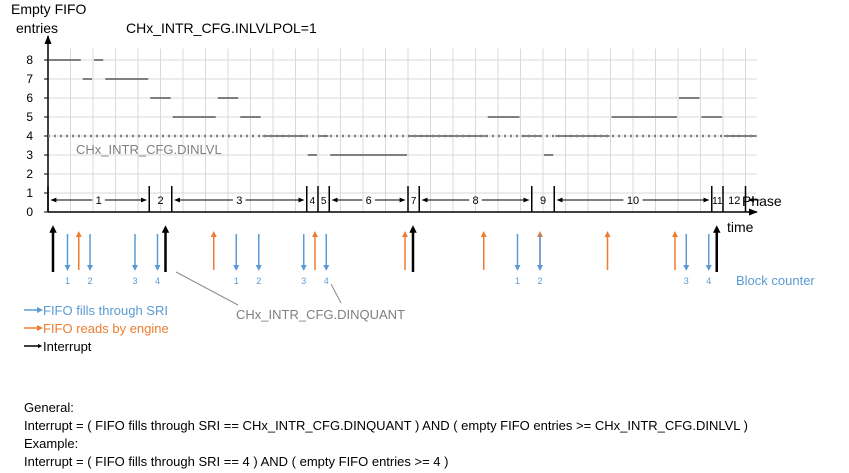  Describe the element at coordinates (385, 255) in the screenshot. I see `event-arrows: 1 2 3 4 1 2 3 4 1 2 3 4` at that location.